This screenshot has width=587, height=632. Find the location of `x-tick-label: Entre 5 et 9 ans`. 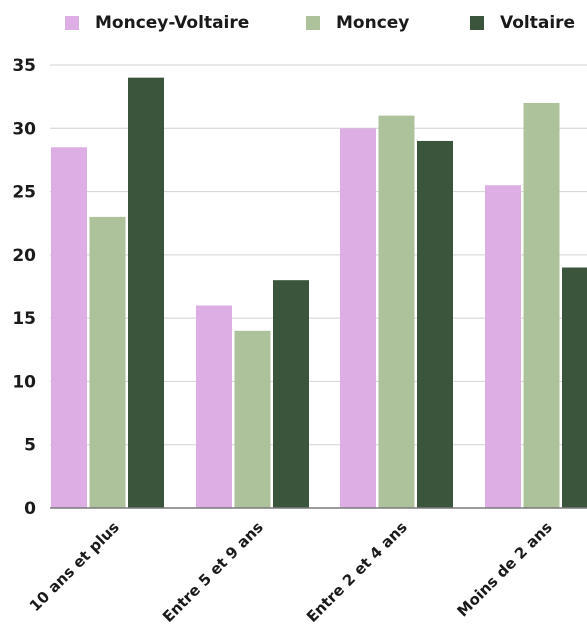

x-tick-label: Entre 5 et 9 ans is located at coordinates (213, 572).